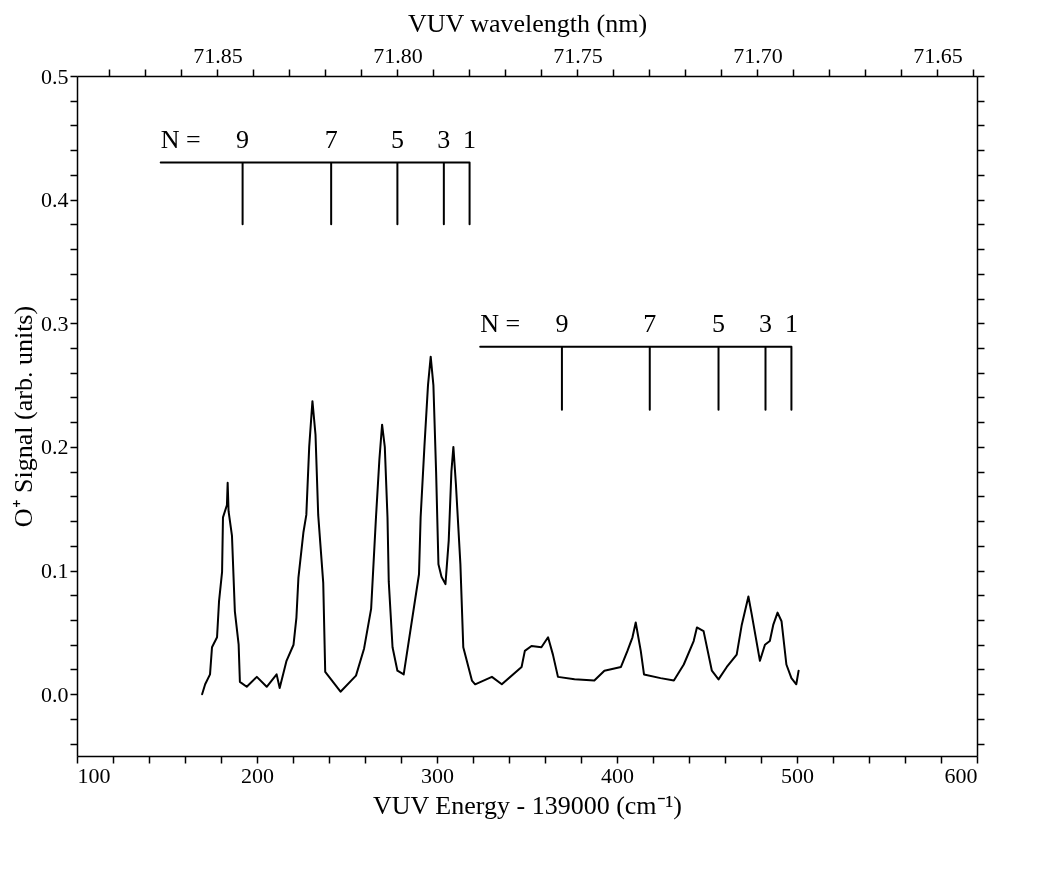  I want to click on x2-tick-label: 71.70, so click(758, 55).